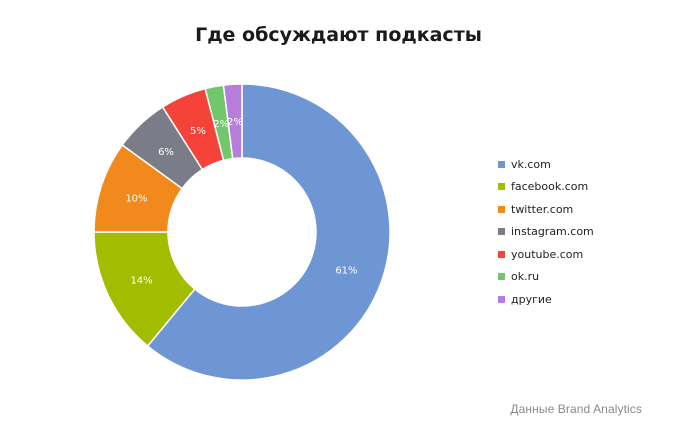  I want to click on legend-label: другие, so click(531, 299).